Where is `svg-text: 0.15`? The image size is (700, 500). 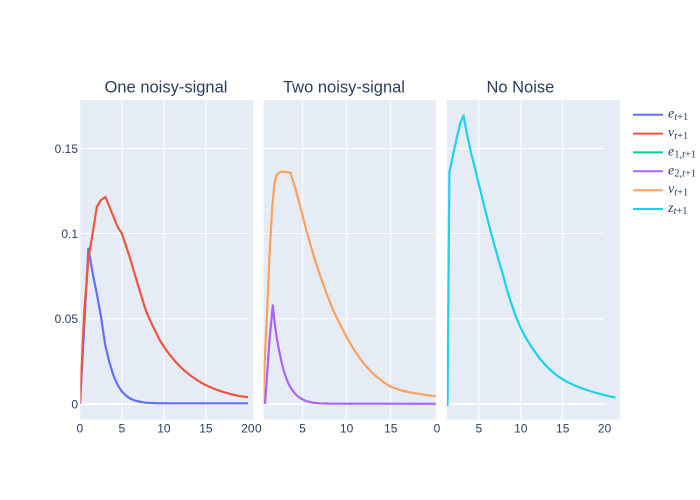 svg-text: 0.15 is located at coordinates (67, 149).